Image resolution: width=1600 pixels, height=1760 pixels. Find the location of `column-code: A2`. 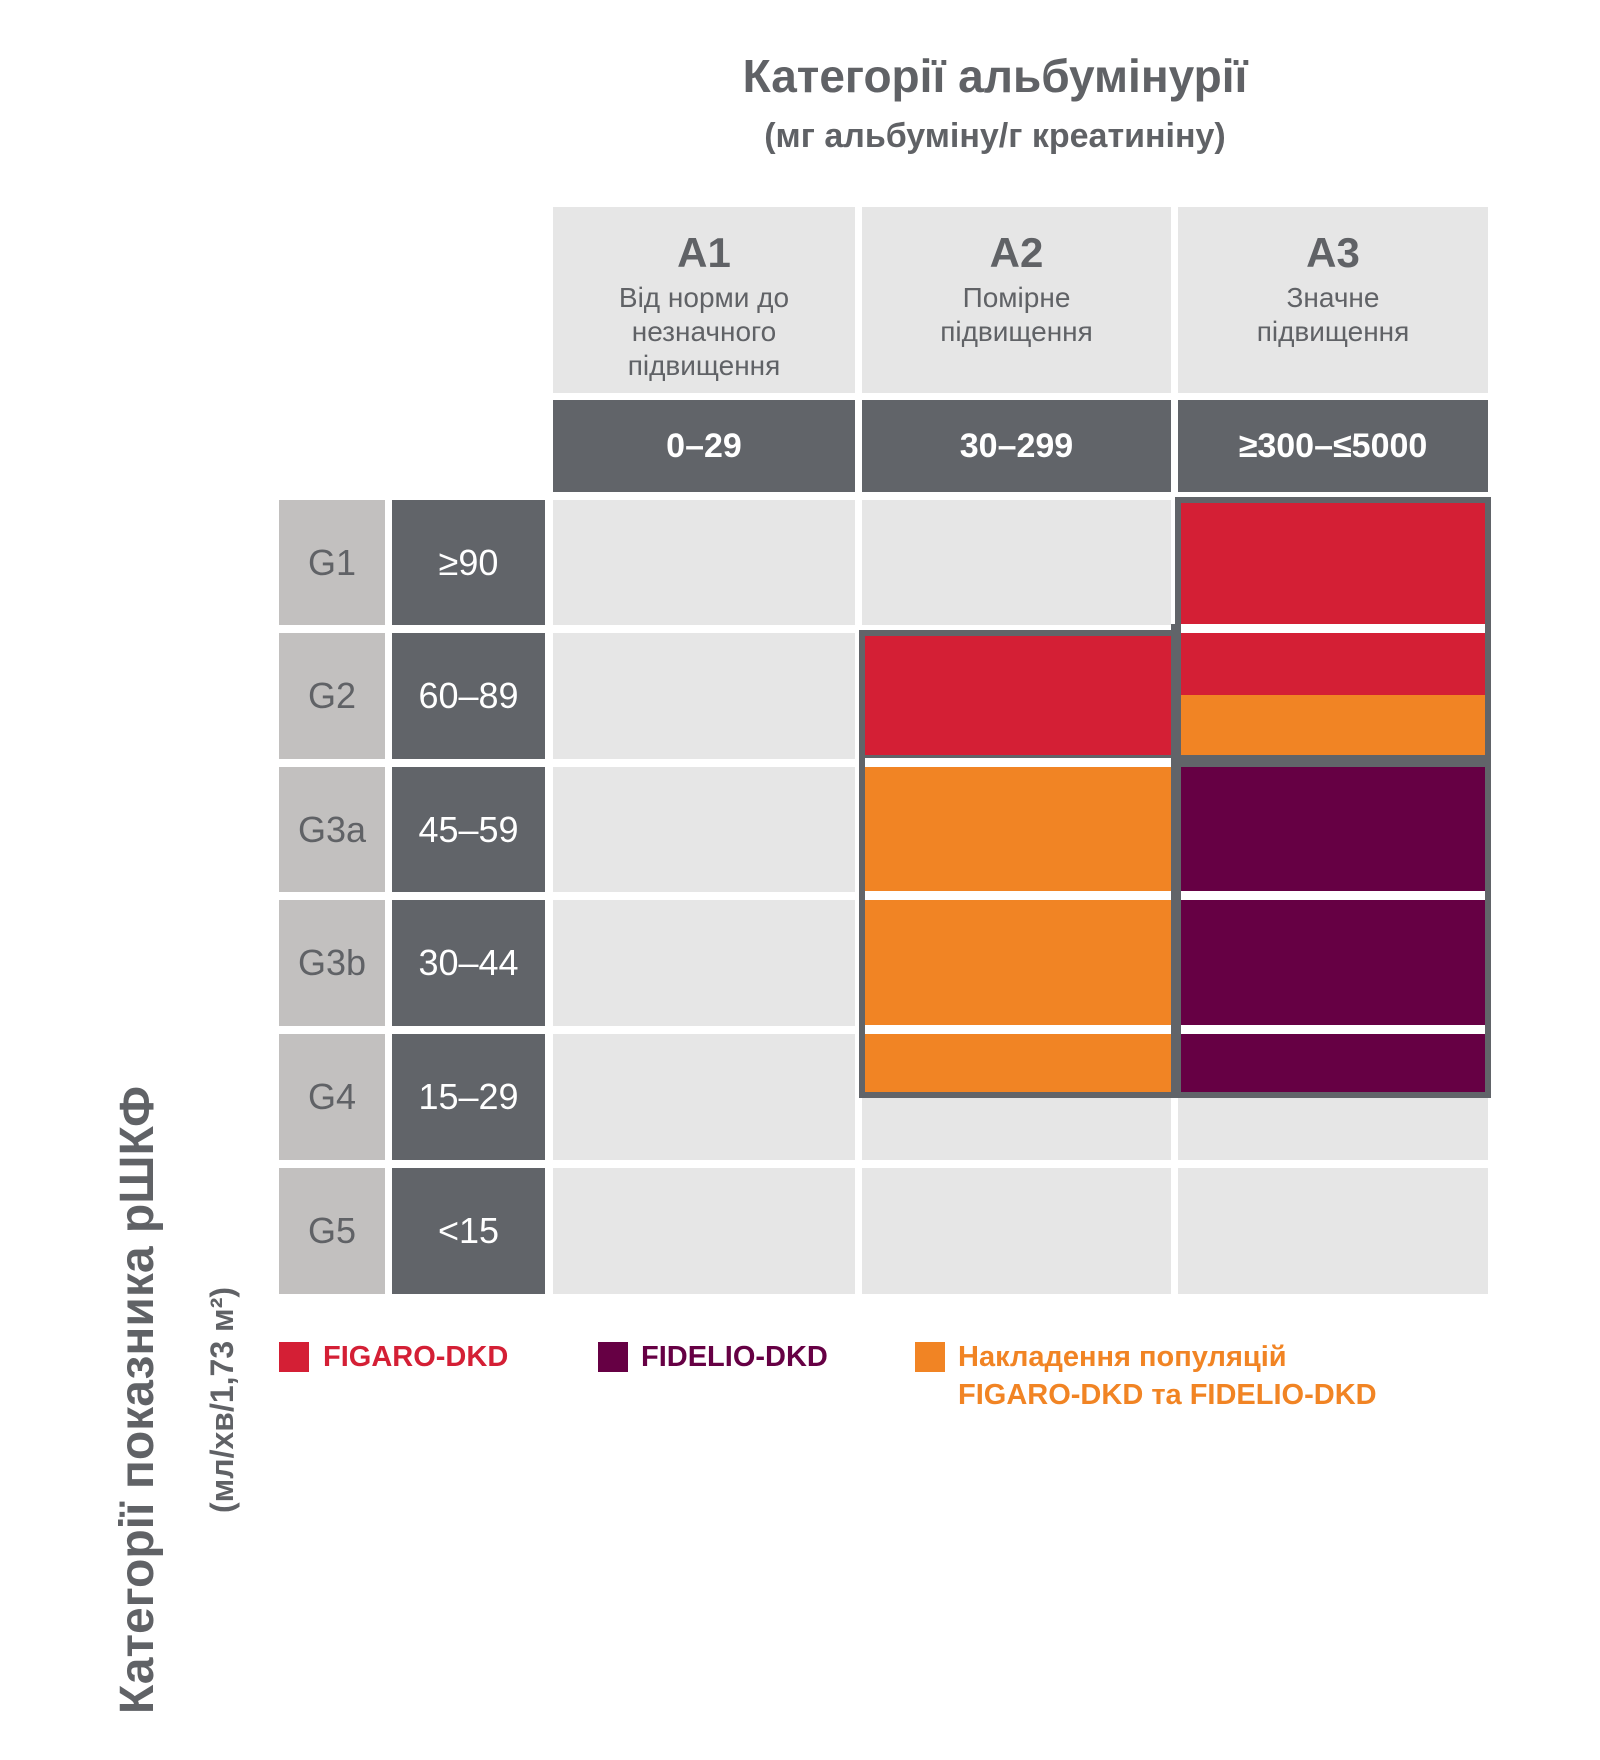

column-code: A2 is located at coordinates (1016, 252).